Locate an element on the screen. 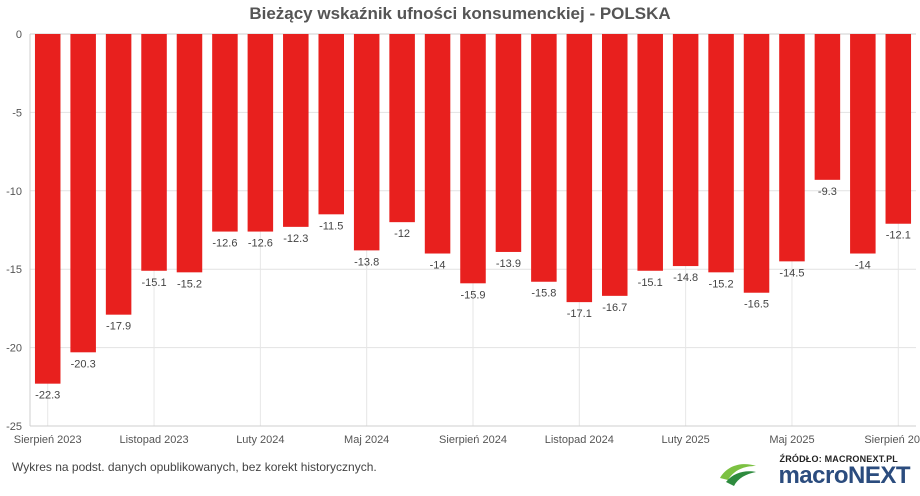 This screenshot has height=496, width=920. bar-value-label: -14.8 is located at coordinates (685, 278).